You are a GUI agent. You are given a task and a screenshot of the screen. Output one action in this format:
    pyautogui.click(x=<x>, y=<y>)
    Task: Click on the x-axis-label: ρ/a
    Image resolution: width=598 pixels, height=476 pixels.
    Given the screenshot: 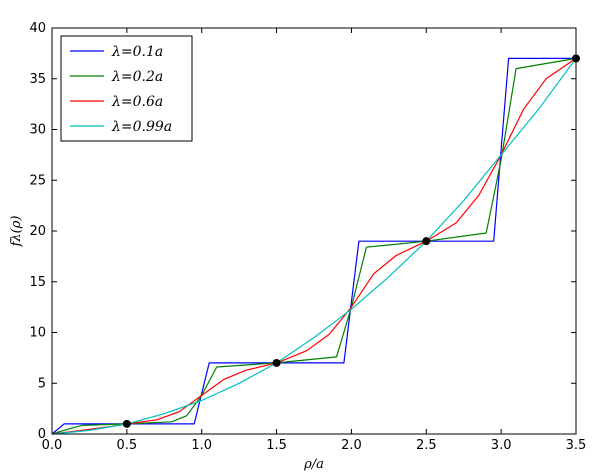 What is the action you would take?
    pyautogui.click(x=313, y=464)
    